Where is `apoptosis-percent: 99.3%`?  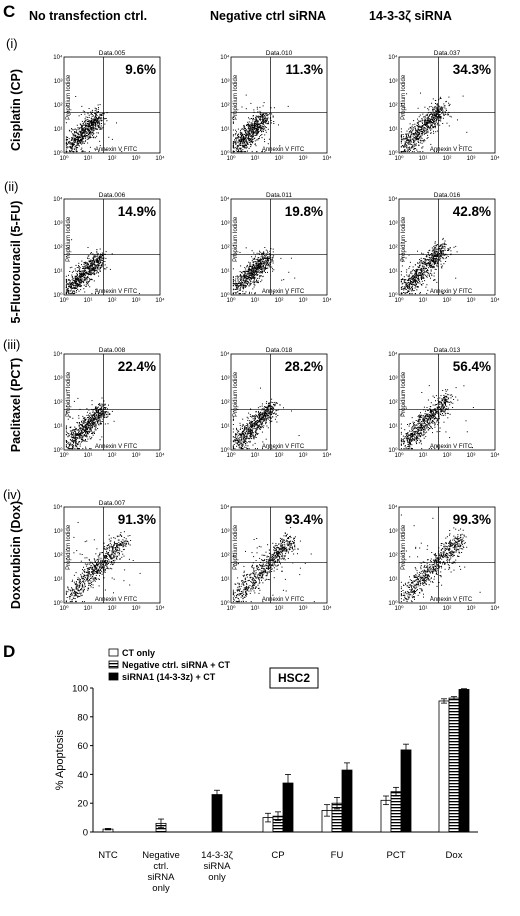 apoptosis-percent: 99.3% is located at coordinates (472, 519).